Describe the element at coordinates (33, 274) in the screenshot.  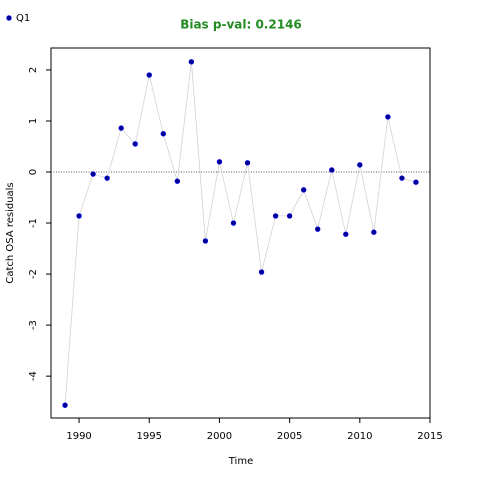
I see `y-tick-label: -2` at that location.